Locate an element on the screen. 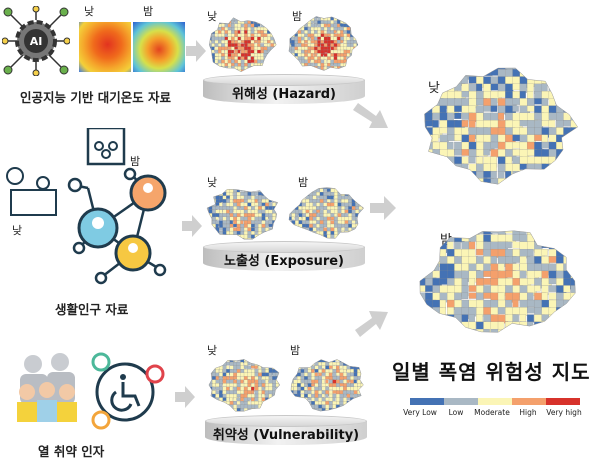 The image size is (608, 464). legend-swatch is located at coordinates (495, 401).